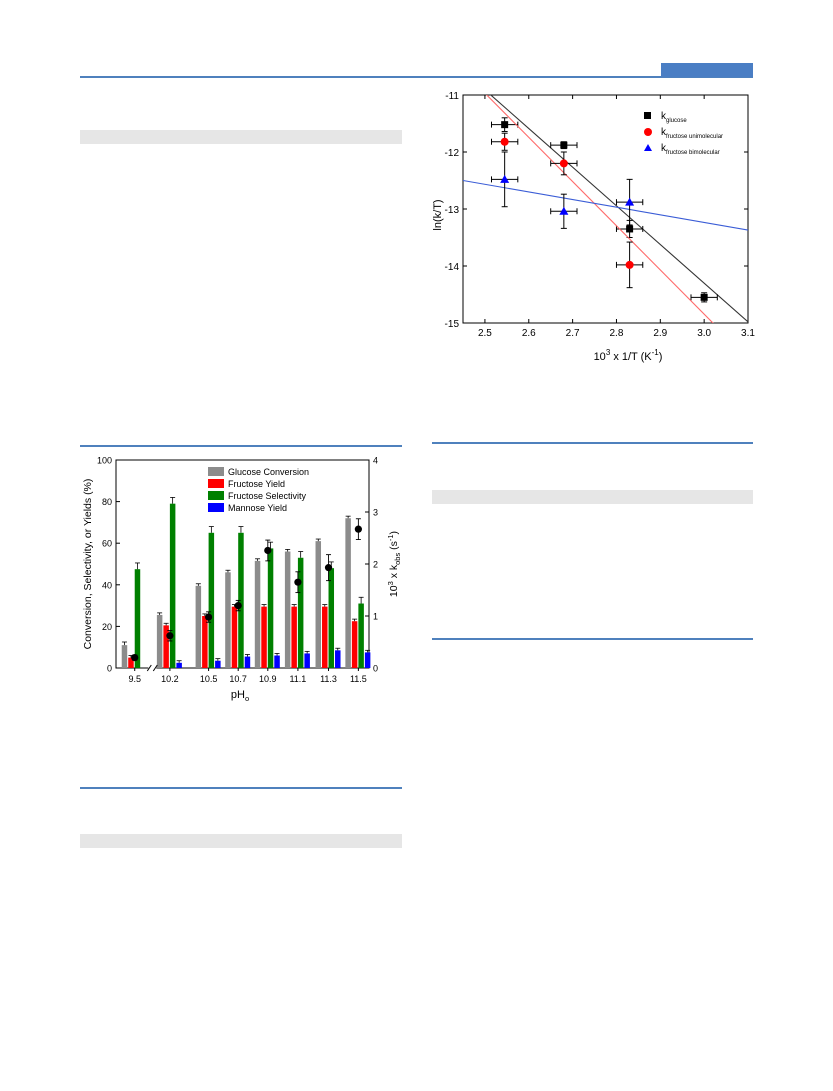 Image resolution: width=833 pixels, height=1091 pixels. Describe the element at coordinates (107, 627) in the screenshot. I see `left-y-tick-label: 20` at that location.